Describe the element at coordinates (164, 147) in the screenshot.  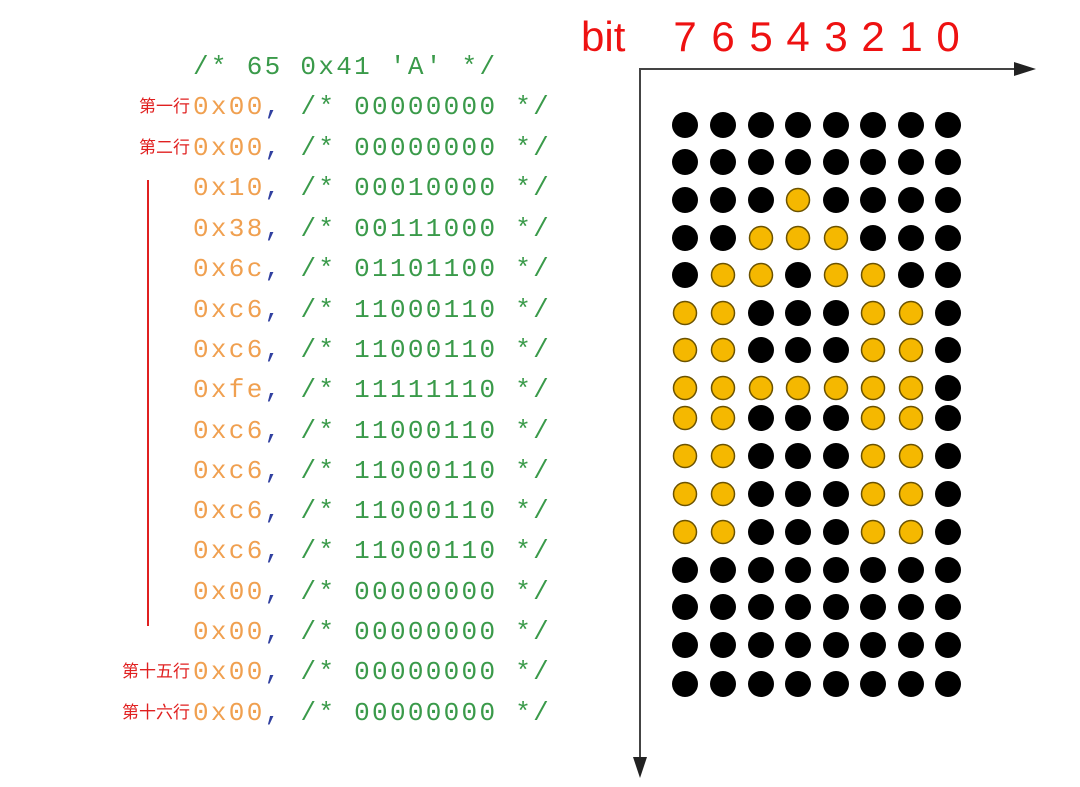
I see `row-label: 第二行` at that location.